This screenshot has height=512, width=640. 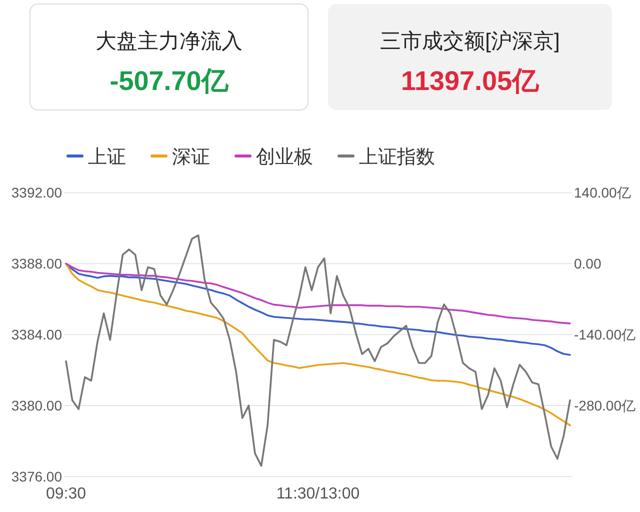 What do you see at coordinates (36, 334) in the screenshot?
I see `y-tick-label: 3384.00` at bounding box center [36, 334].